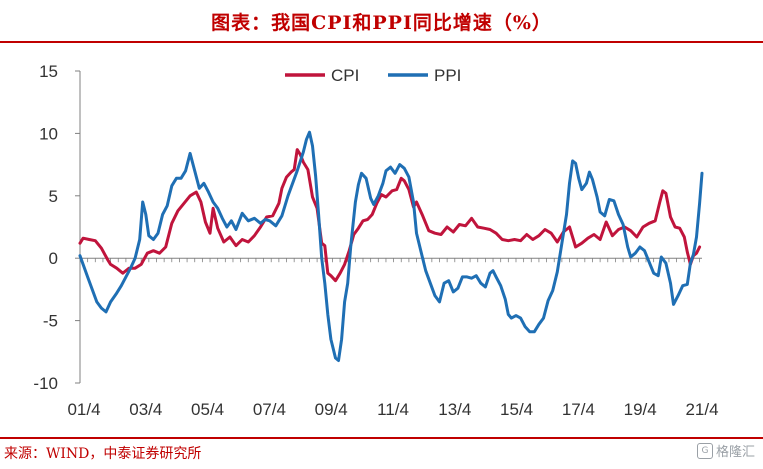  I want to click on y-tick-label: 5, so click(53, 196).